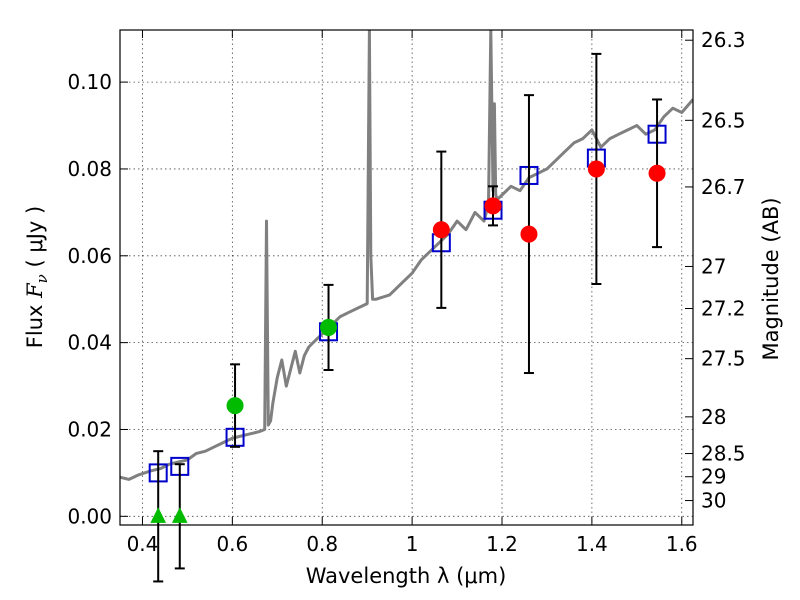 Image resolution: width=800 pixels, height=600 pixels. What do you see at coordinates (502, 544) in the screenshot?
I see `x-tick-label: 1.2` at bounding box center [502, 544].